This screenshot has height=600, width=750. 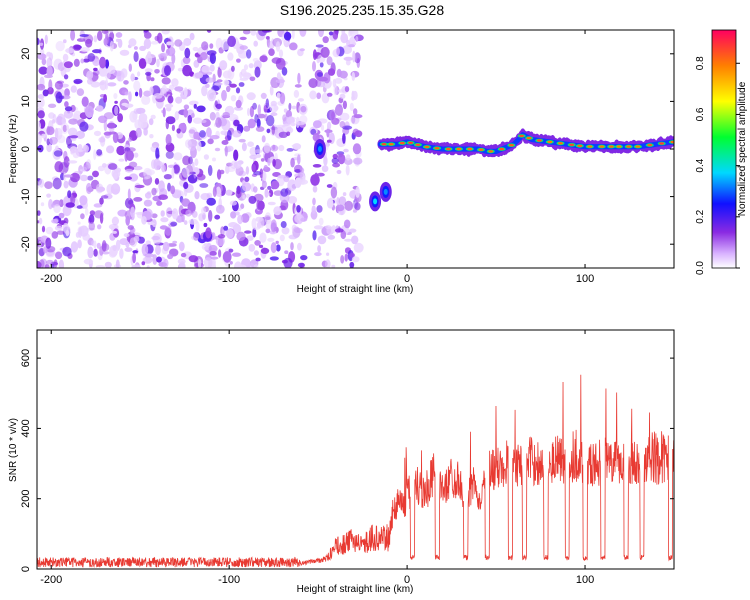 I want to click on spectrogram-x-tick-label: 0, so click(x=407, y=279).